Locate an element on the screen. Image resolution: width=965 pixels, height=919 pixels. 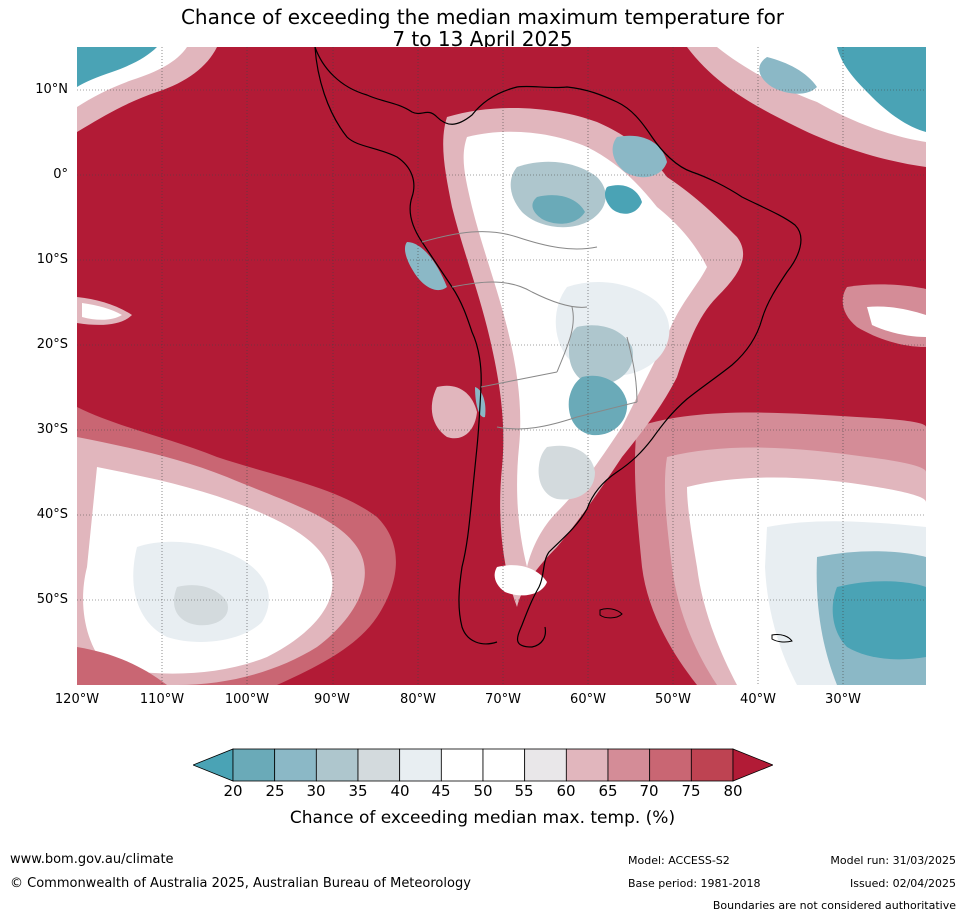
lat-label-50s: 50°S is located at coordinates (52, 599).